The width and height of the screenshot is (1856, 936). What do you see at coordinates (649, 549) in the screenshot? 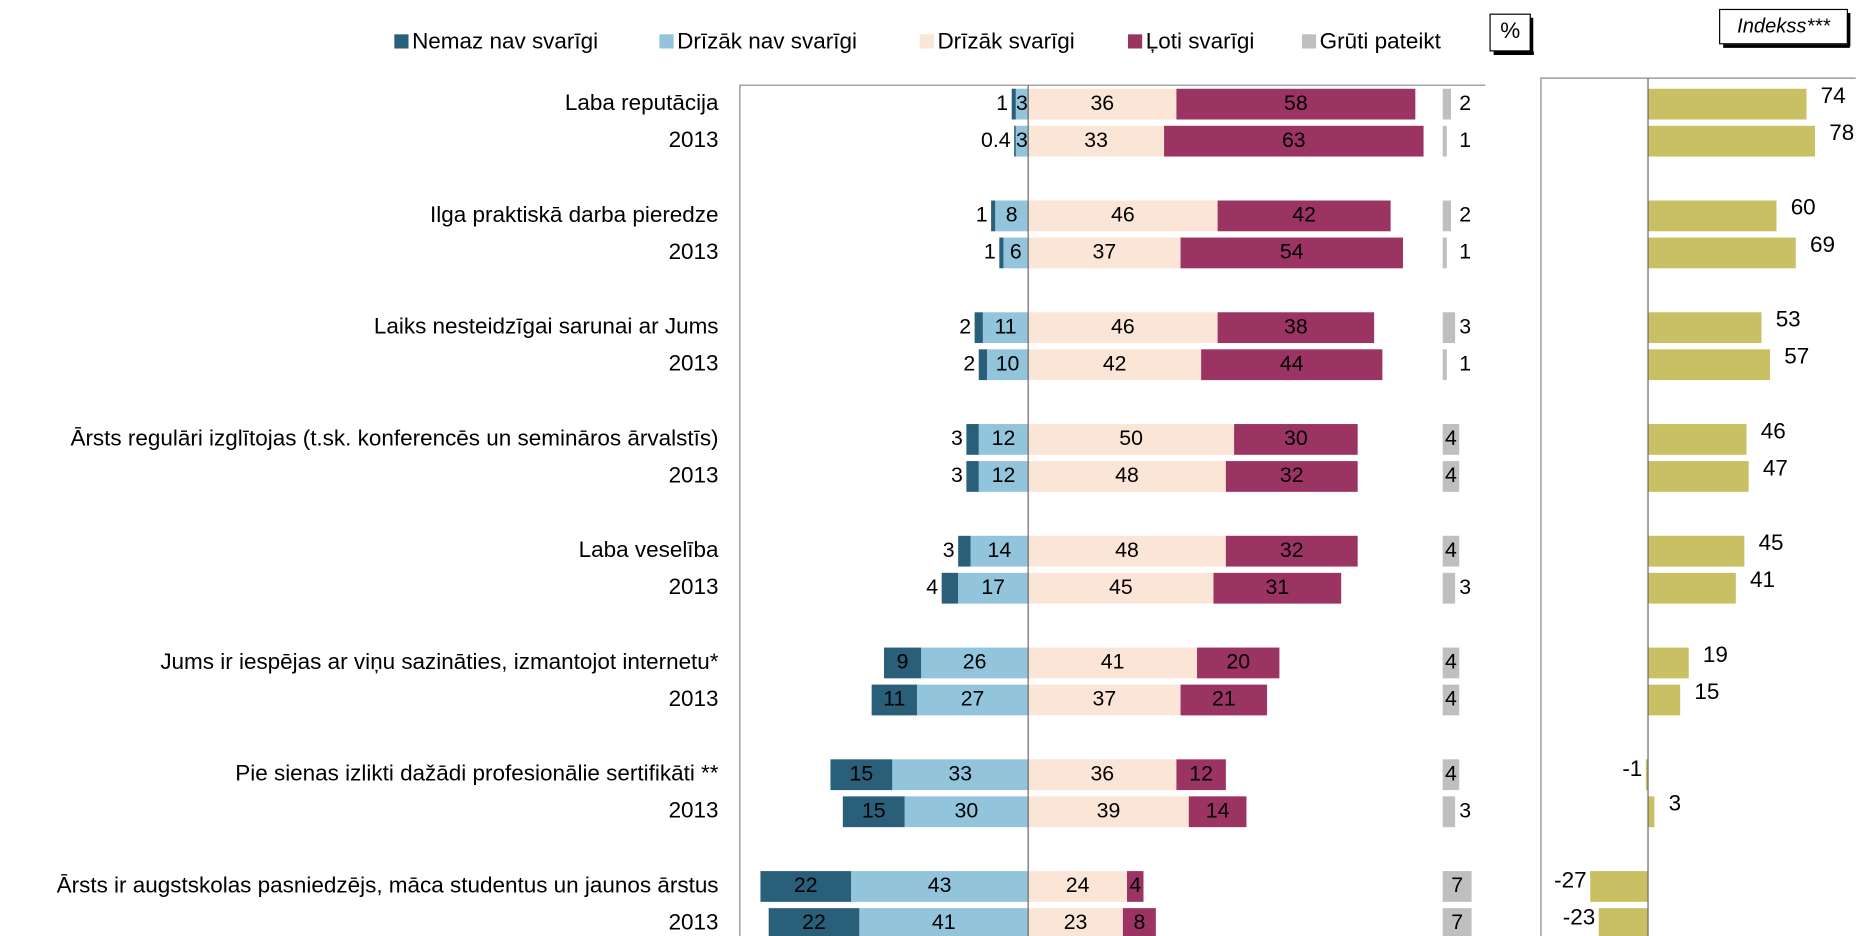
I see `category-label: Laba veselība` at bounding box center [649, 549].